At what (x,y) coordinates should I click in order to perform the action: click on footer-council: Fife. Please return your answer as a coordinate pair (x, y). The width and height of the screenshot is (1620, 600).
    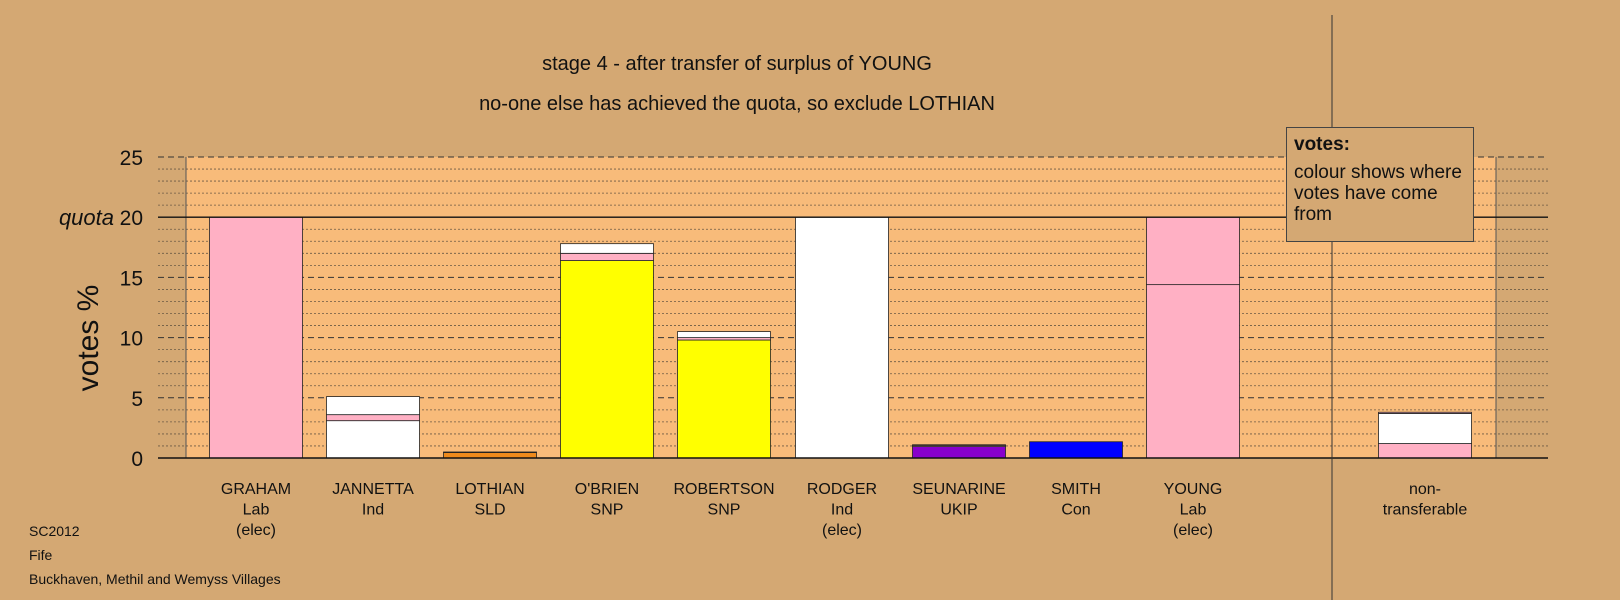
    Looking at the image, I should click on (41, 555).